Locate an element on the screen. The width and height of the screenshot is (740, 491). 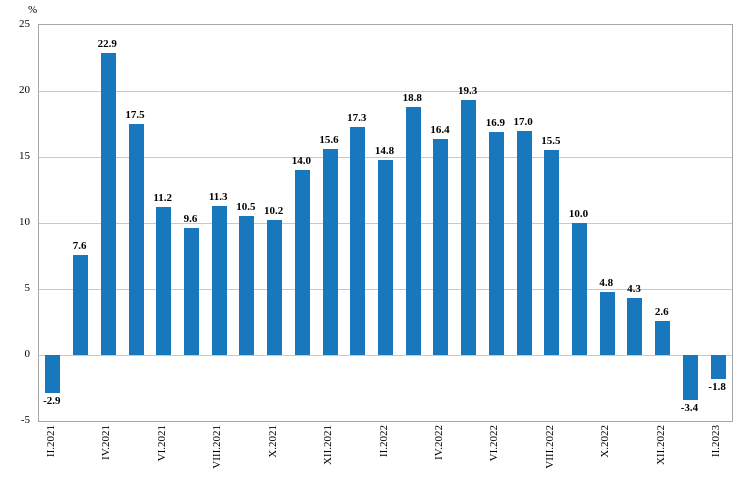
bar-value-label: 4.8 is located at coordinates (606, 282).